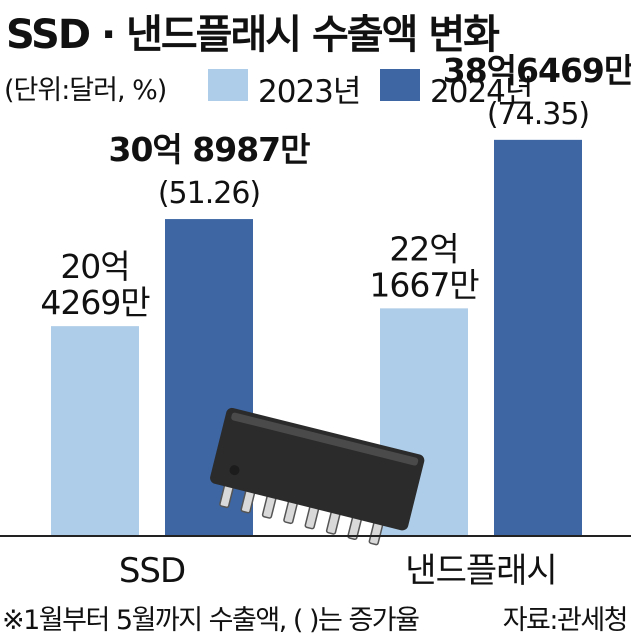 The height and width of the screenshot is (637, 631). I want to click on data-label-2023-line2: 4269만, so click(95, 302).